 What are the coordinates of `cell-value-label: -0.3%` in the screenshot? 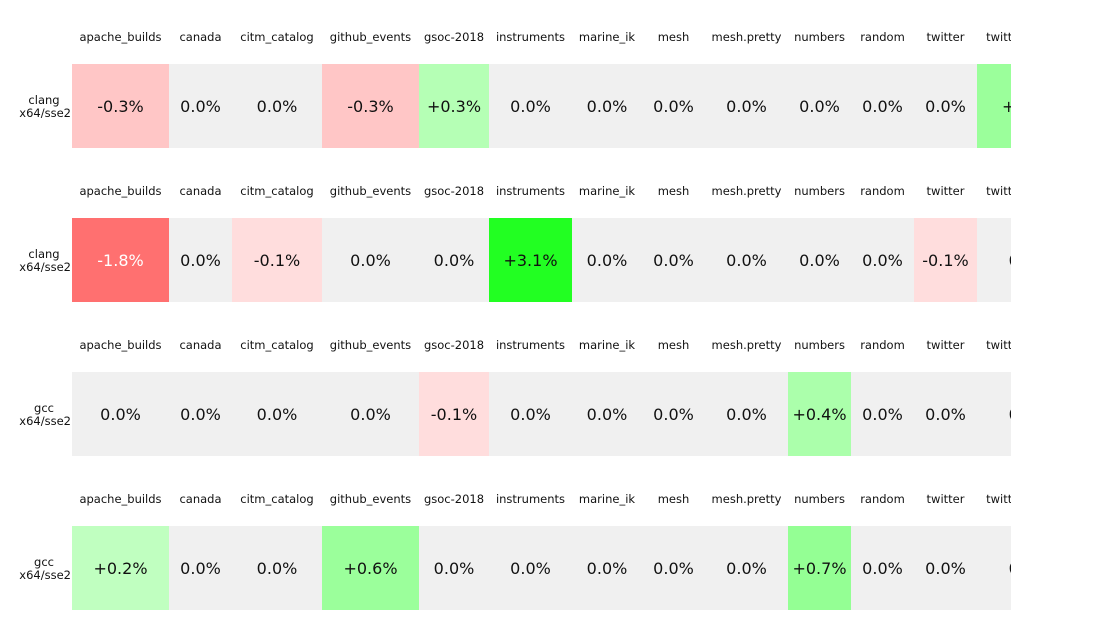 It's located at (370, 106).